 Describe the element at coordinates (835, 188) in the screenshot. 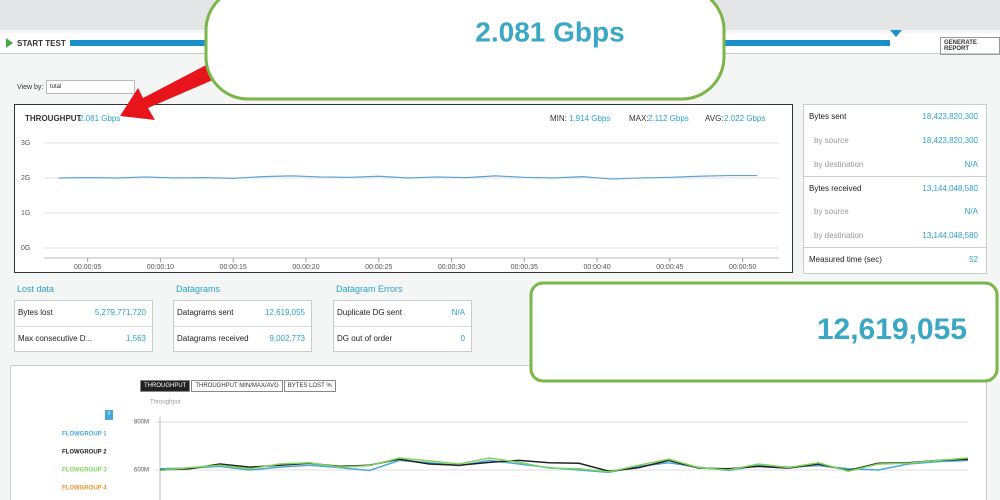

I see `summary-label: Bytes received` at that location.